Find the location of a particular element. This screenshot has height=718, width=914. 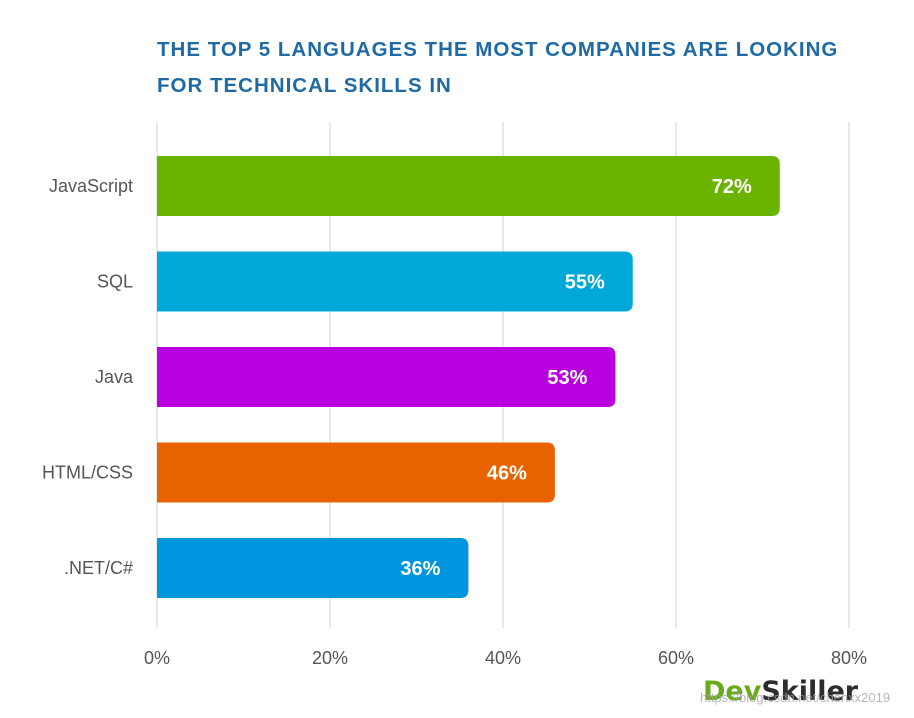

value-label: 46% is located at coordinates (507, 474).